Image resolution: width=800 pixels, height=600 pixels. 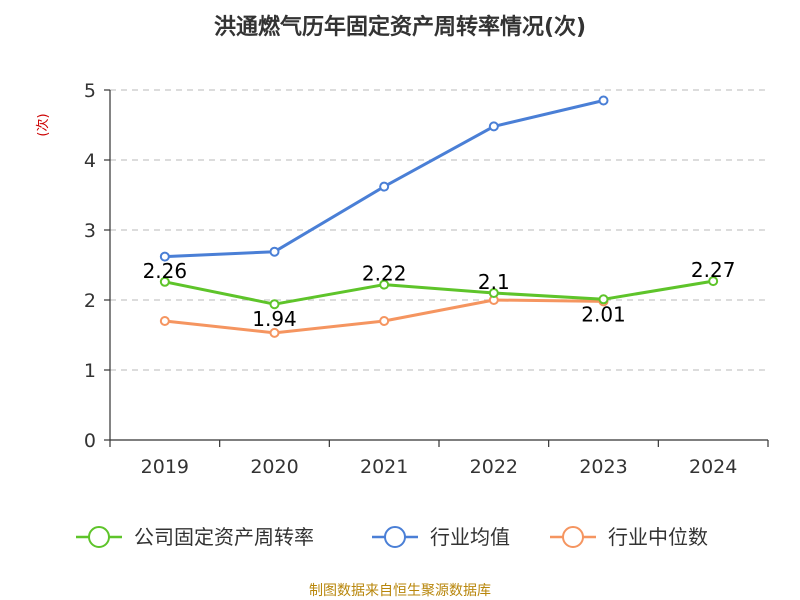 I want to click on y-tick-label: 5, so click(x=90, y=91).